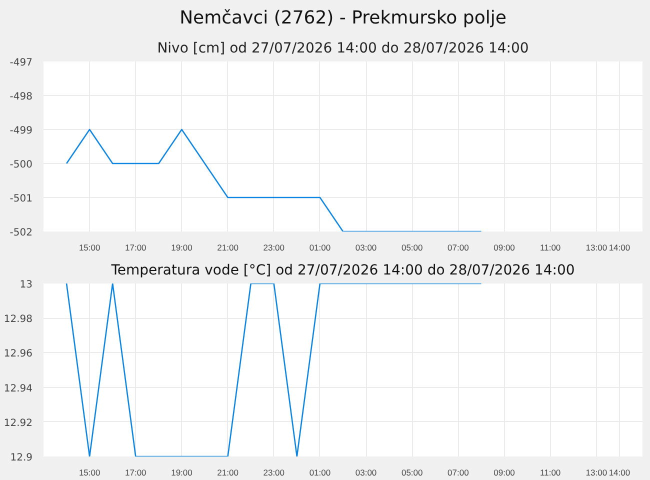 Image resolution: width=650 pixels, height=480 pixels. Describe the element at coordinates (18, 320) in the screenshot. I see `y-tick-label: 12.98` at that location.